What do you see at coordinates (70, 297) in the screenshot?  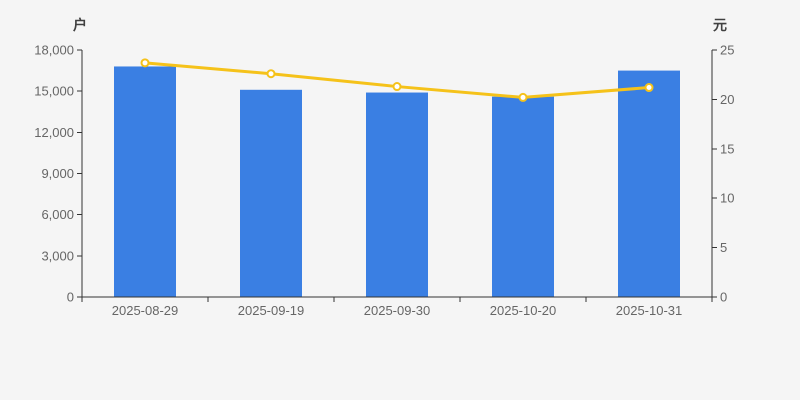 I see `left-axis-tick-label: 0` at bounding box center [70, 297].